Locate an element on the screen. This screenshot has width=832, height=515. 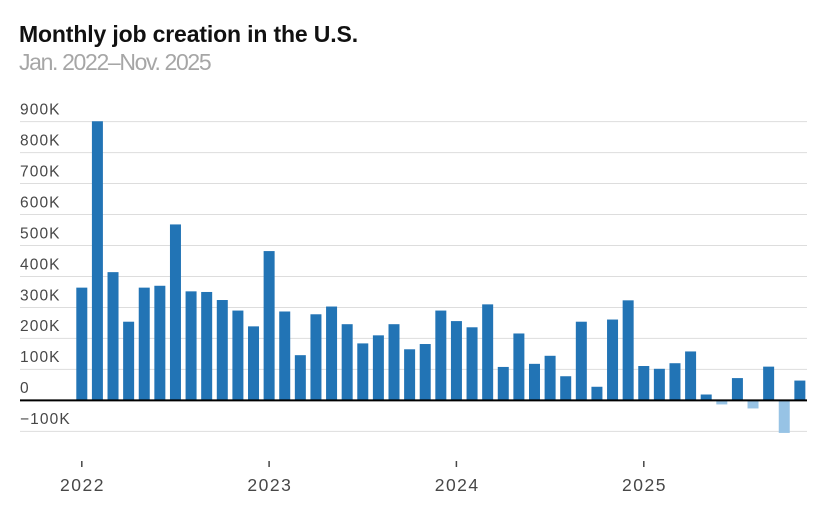
svg-text: 600K is located at coordinates (40, 202).